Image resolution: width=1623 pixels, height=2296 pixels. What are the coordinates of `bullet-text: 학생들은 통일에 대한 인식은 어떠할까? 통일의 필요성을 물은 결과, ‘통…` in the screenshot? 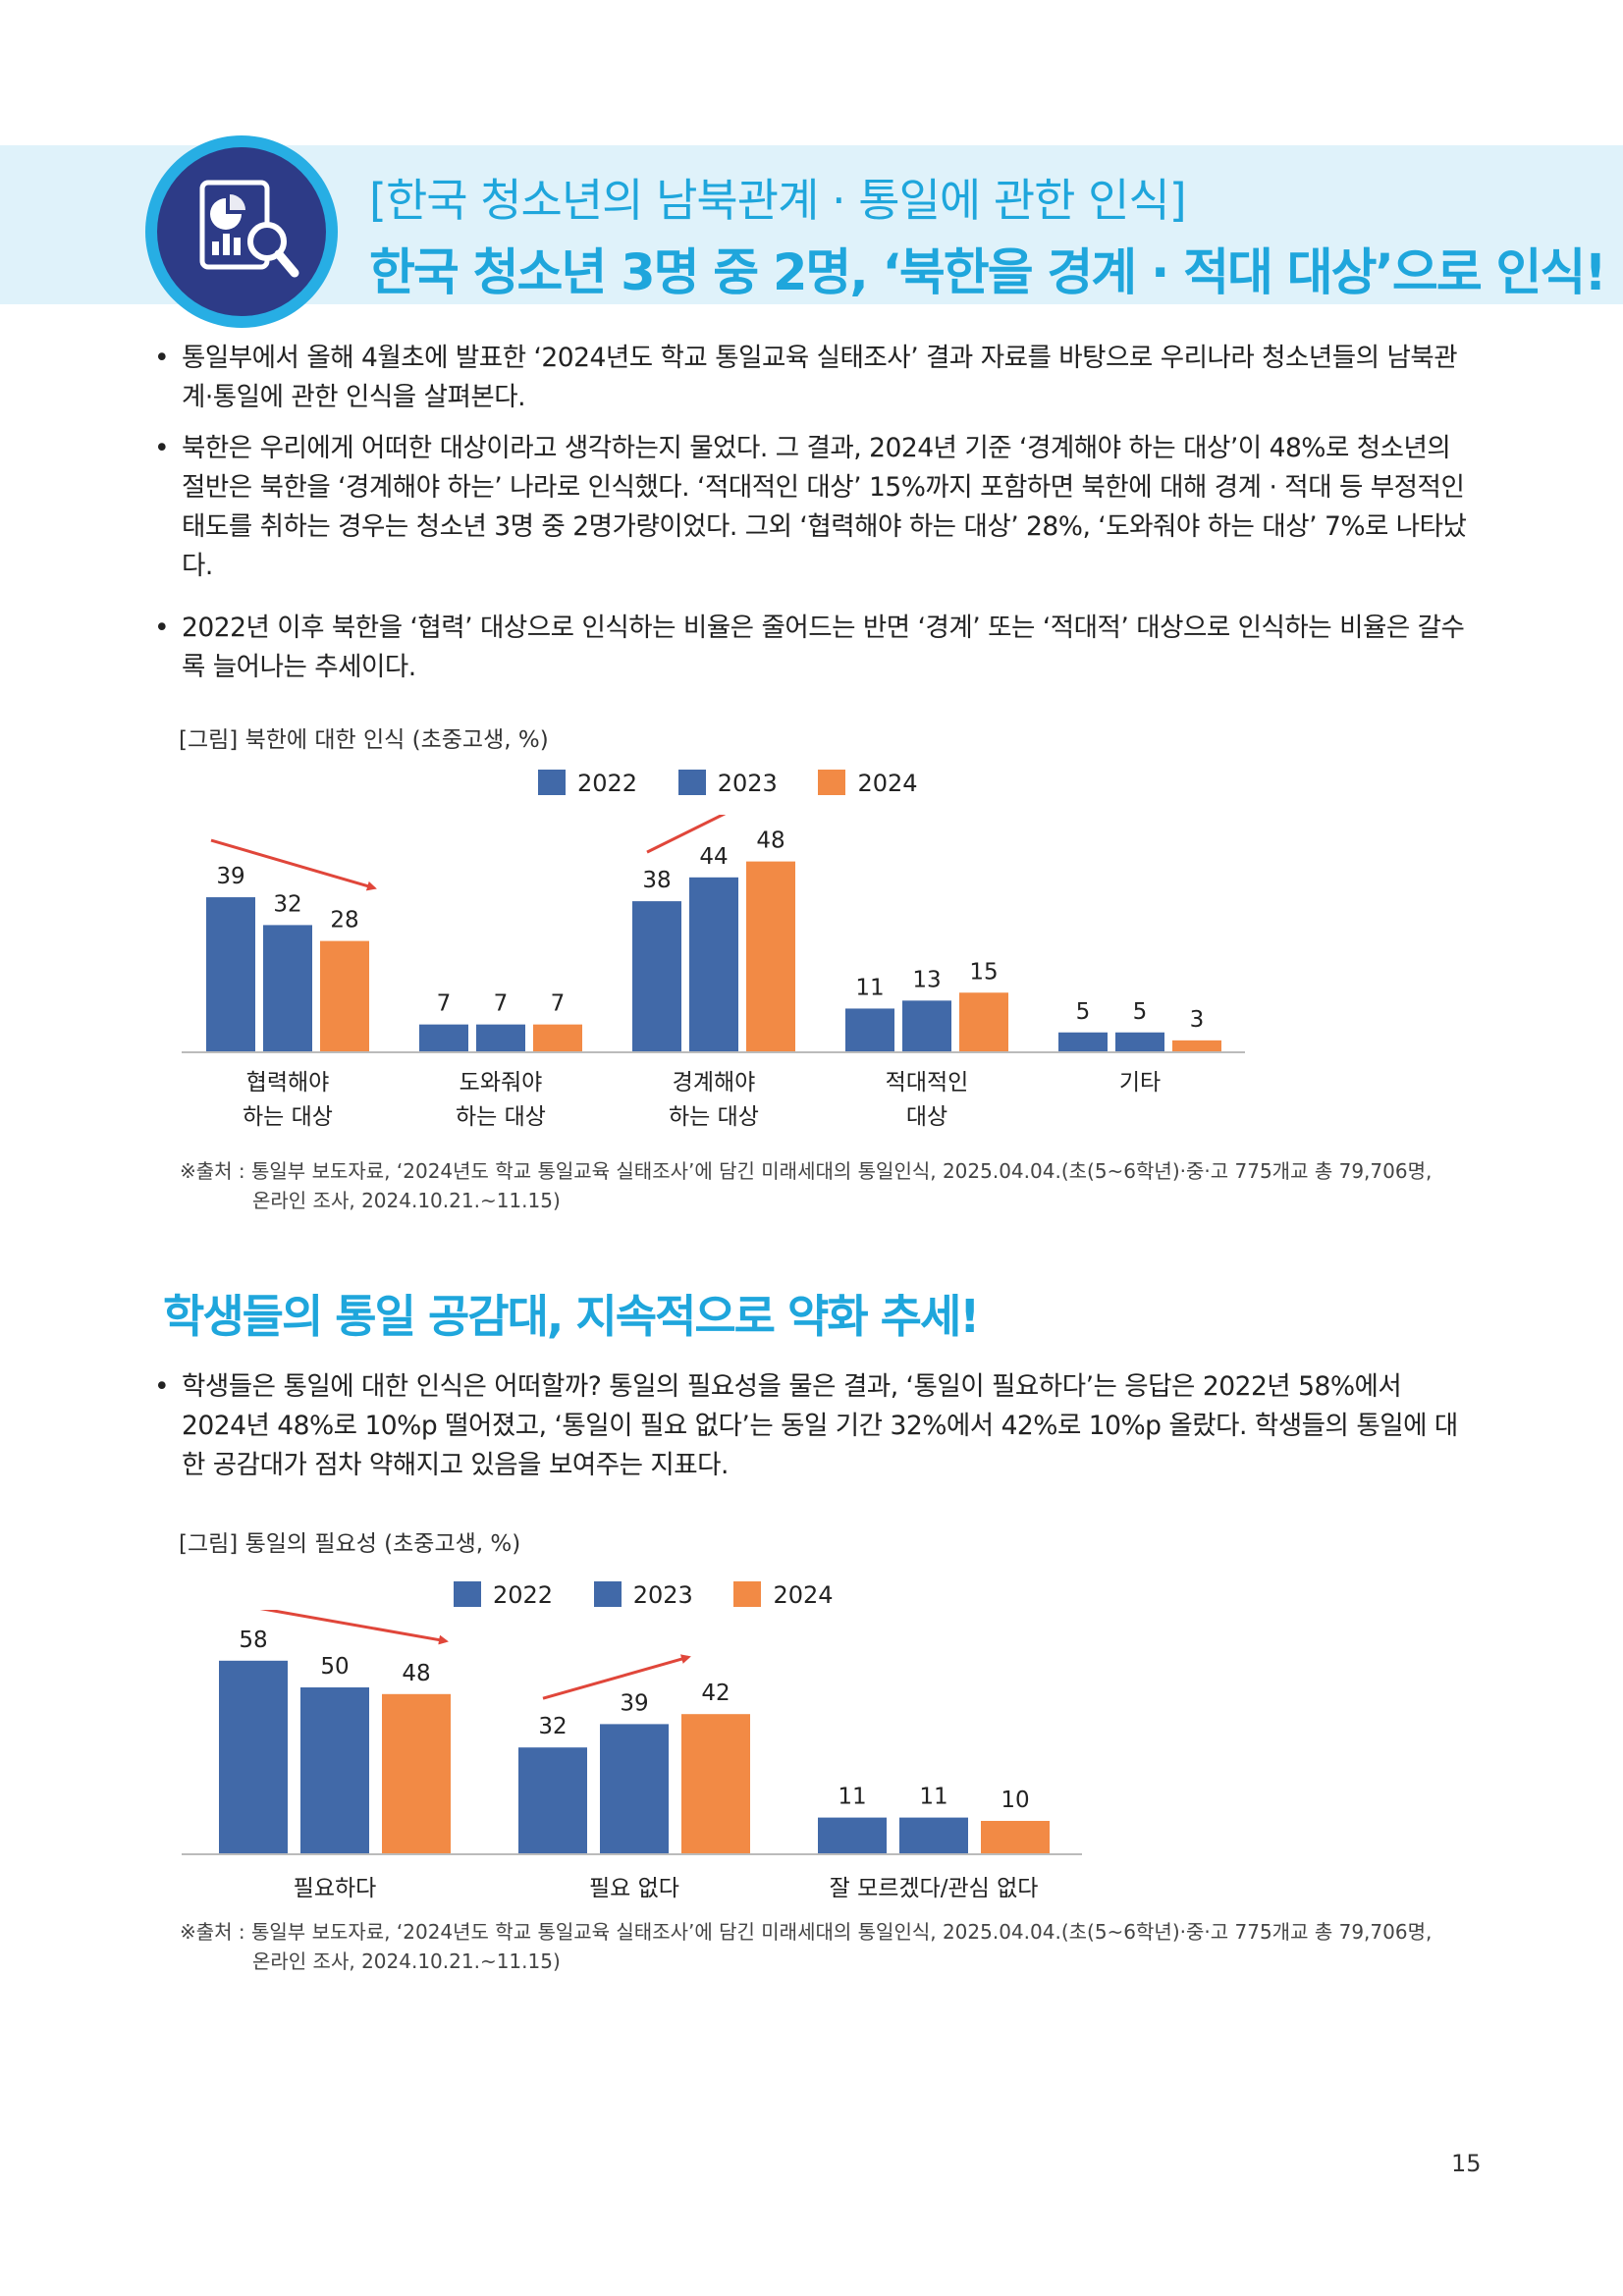 It's located at (820, 1425).